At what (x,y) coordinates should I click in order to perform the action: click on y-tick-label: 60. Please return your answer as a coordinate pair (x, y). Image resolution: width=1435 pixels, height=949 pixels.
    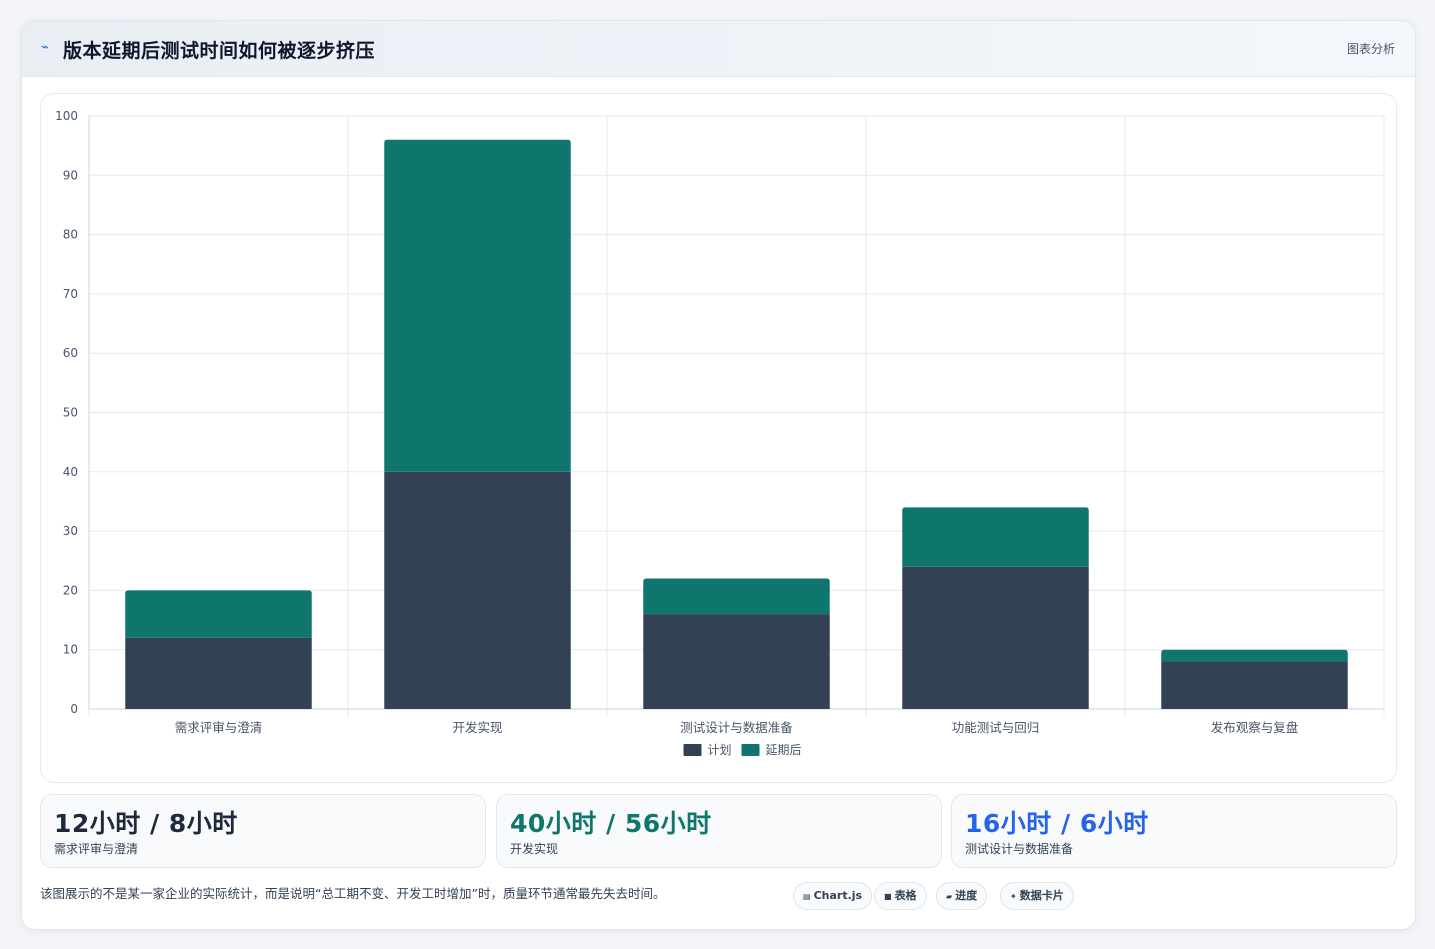
    Looking at the image, I should click on (70, 353).